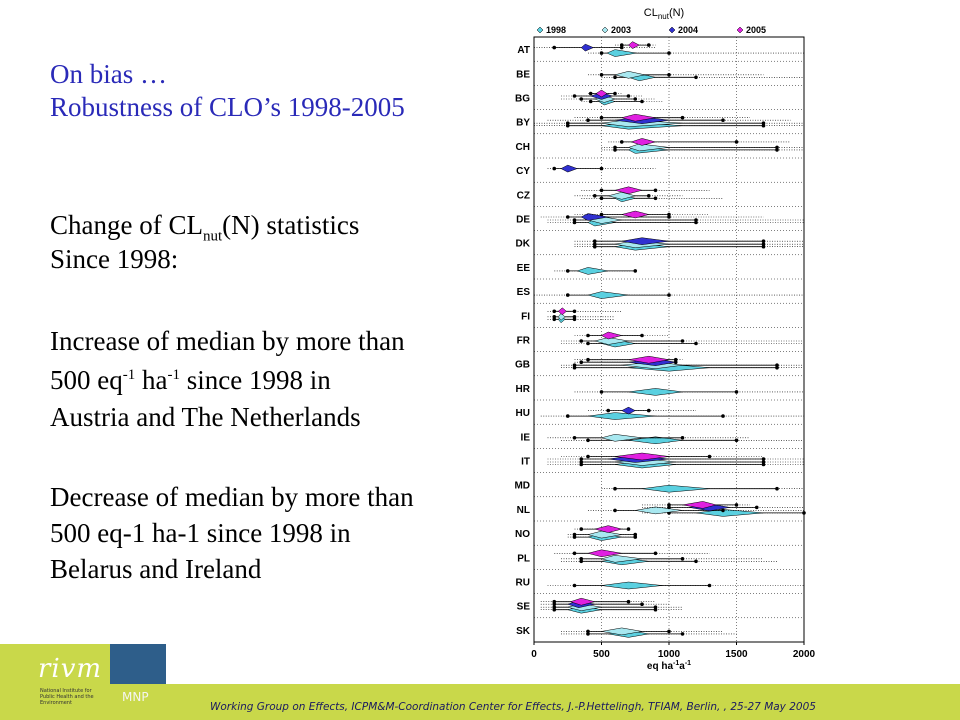  What do you see at coordinates (574, 319) in the screenshot?
I see `p95-dot-FI-1998` at bounding box center [574, 319].